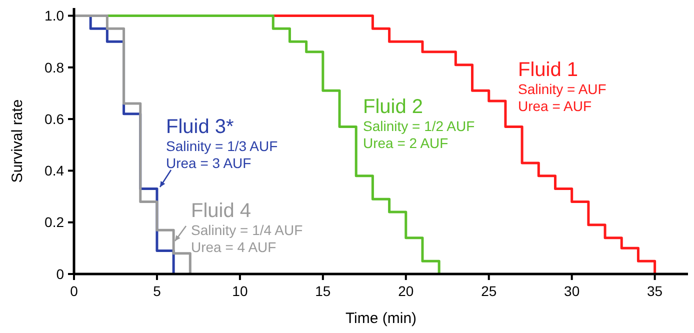  I want to click on annotation: Salinity = 1/4 AUF, so click(247, 230).